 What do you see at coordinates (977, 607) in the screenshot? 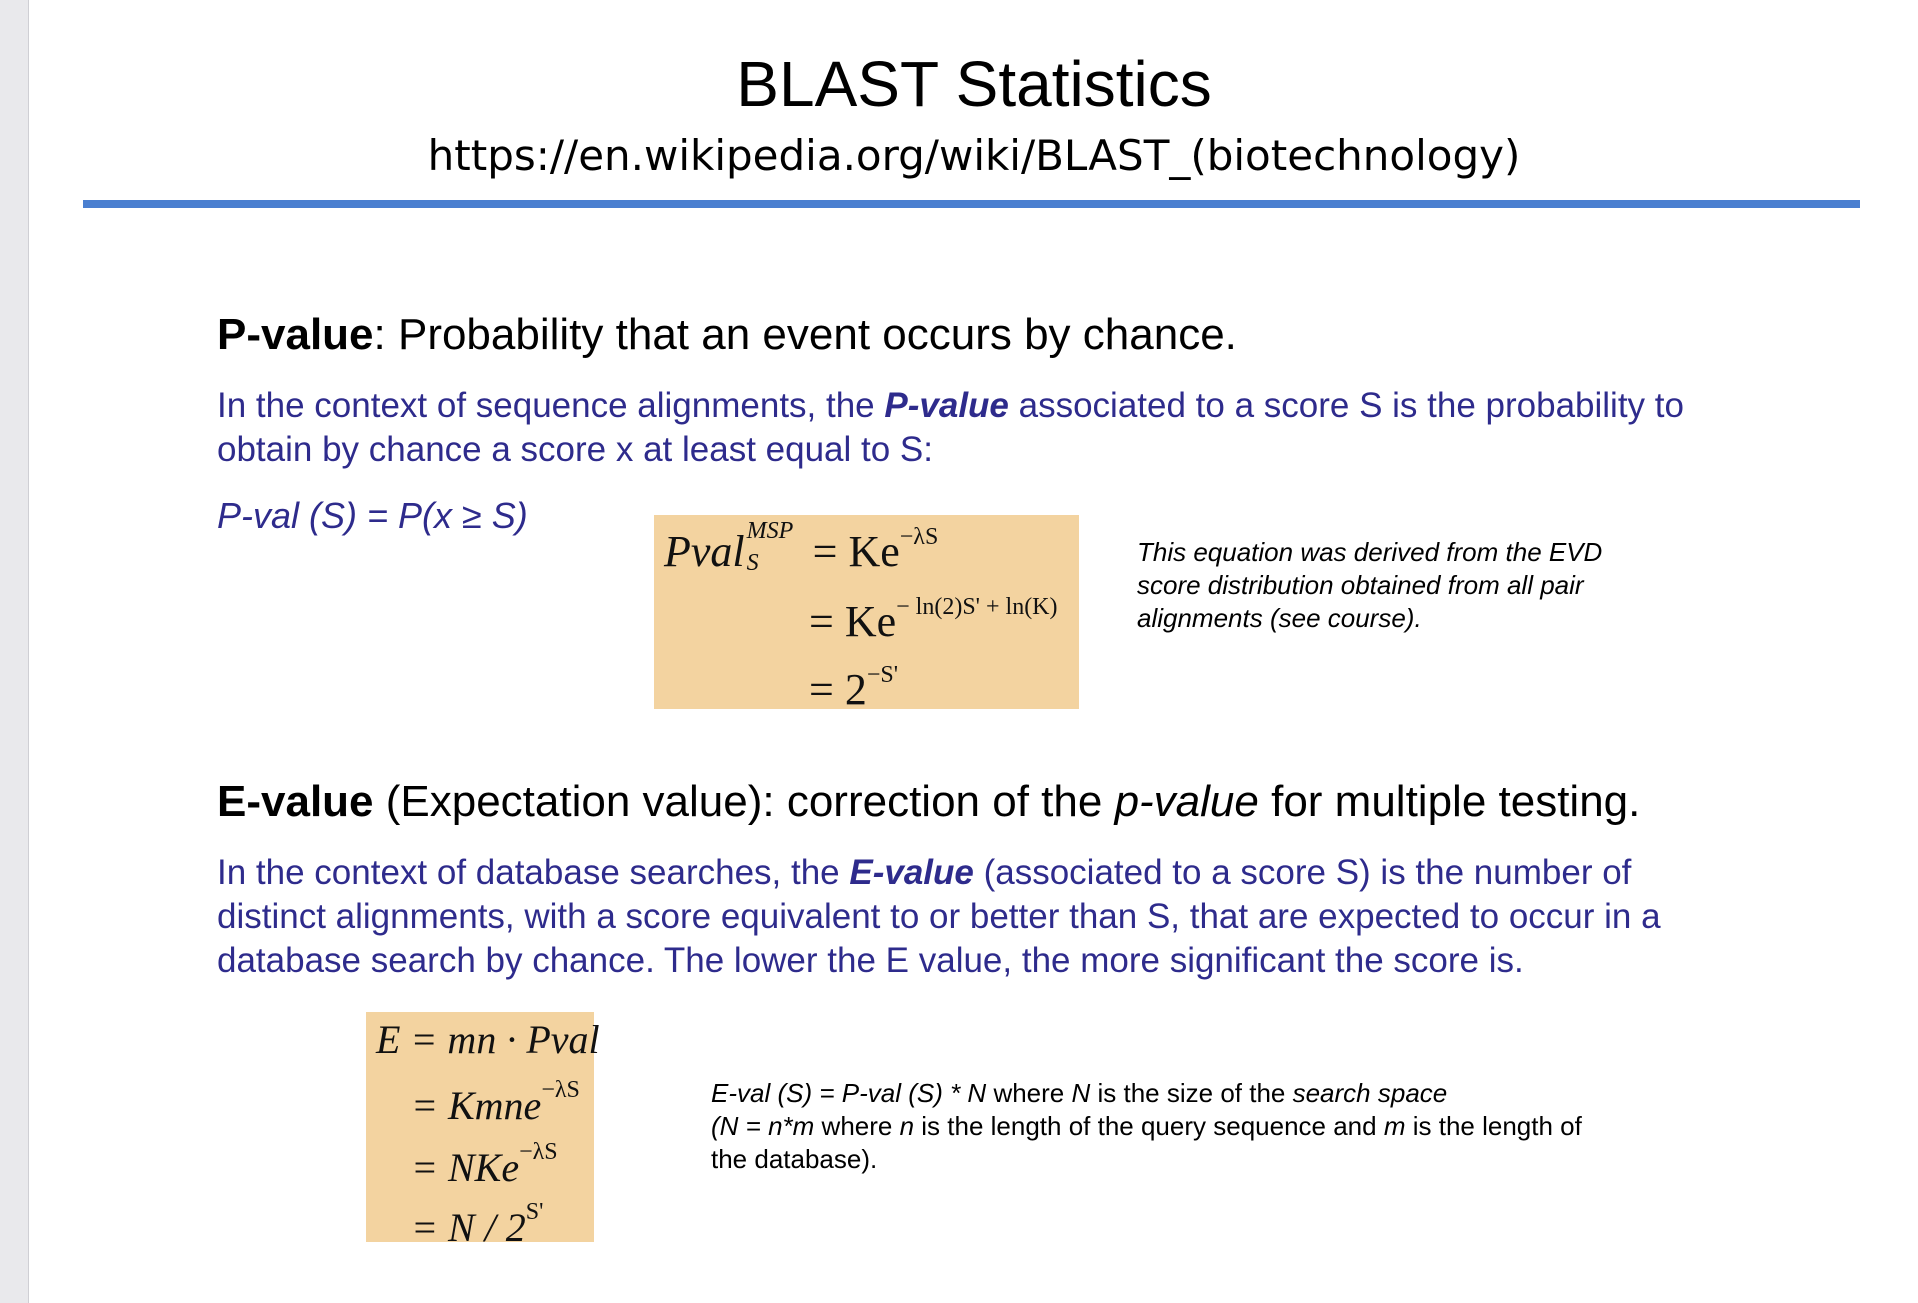
I see `pvalue-eq-exp-2: − ln(2)S' + ln(K)` at bounding box center [977, 607].